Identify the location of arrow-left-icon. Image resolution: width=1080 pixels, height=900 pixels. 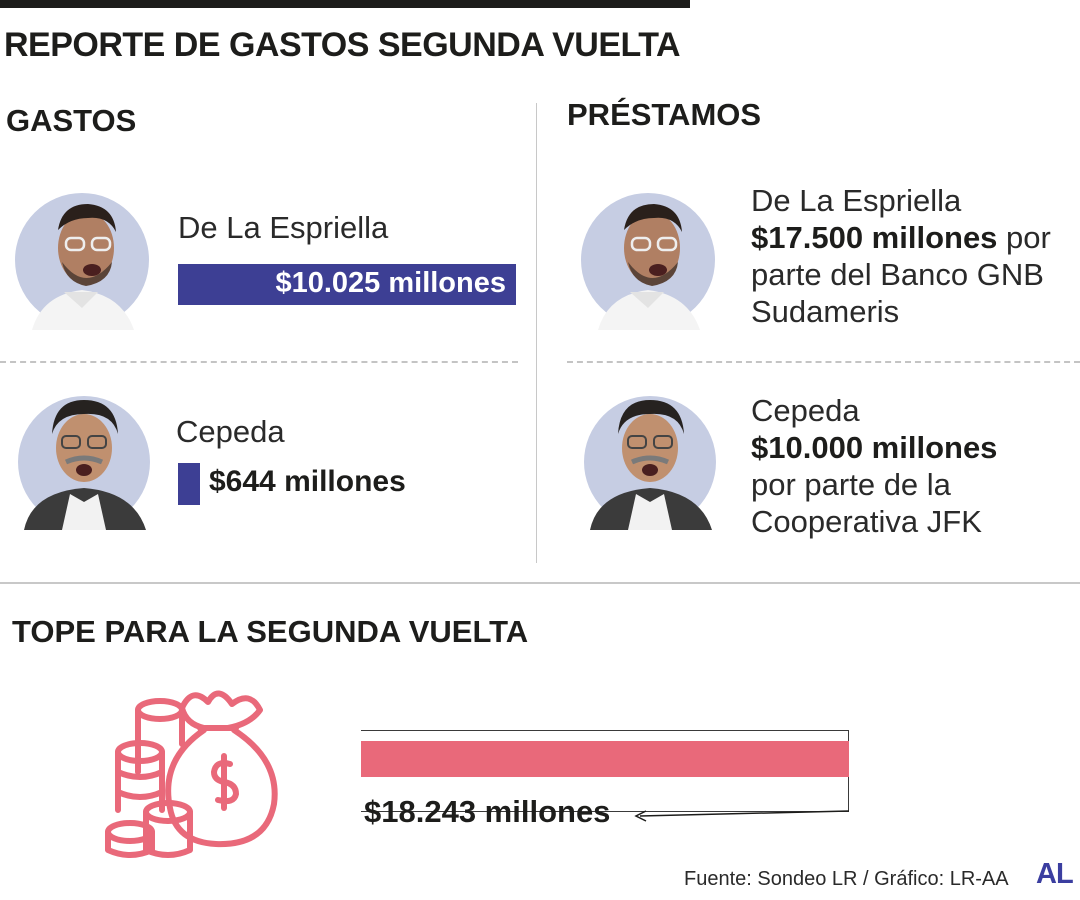
(742, 816).